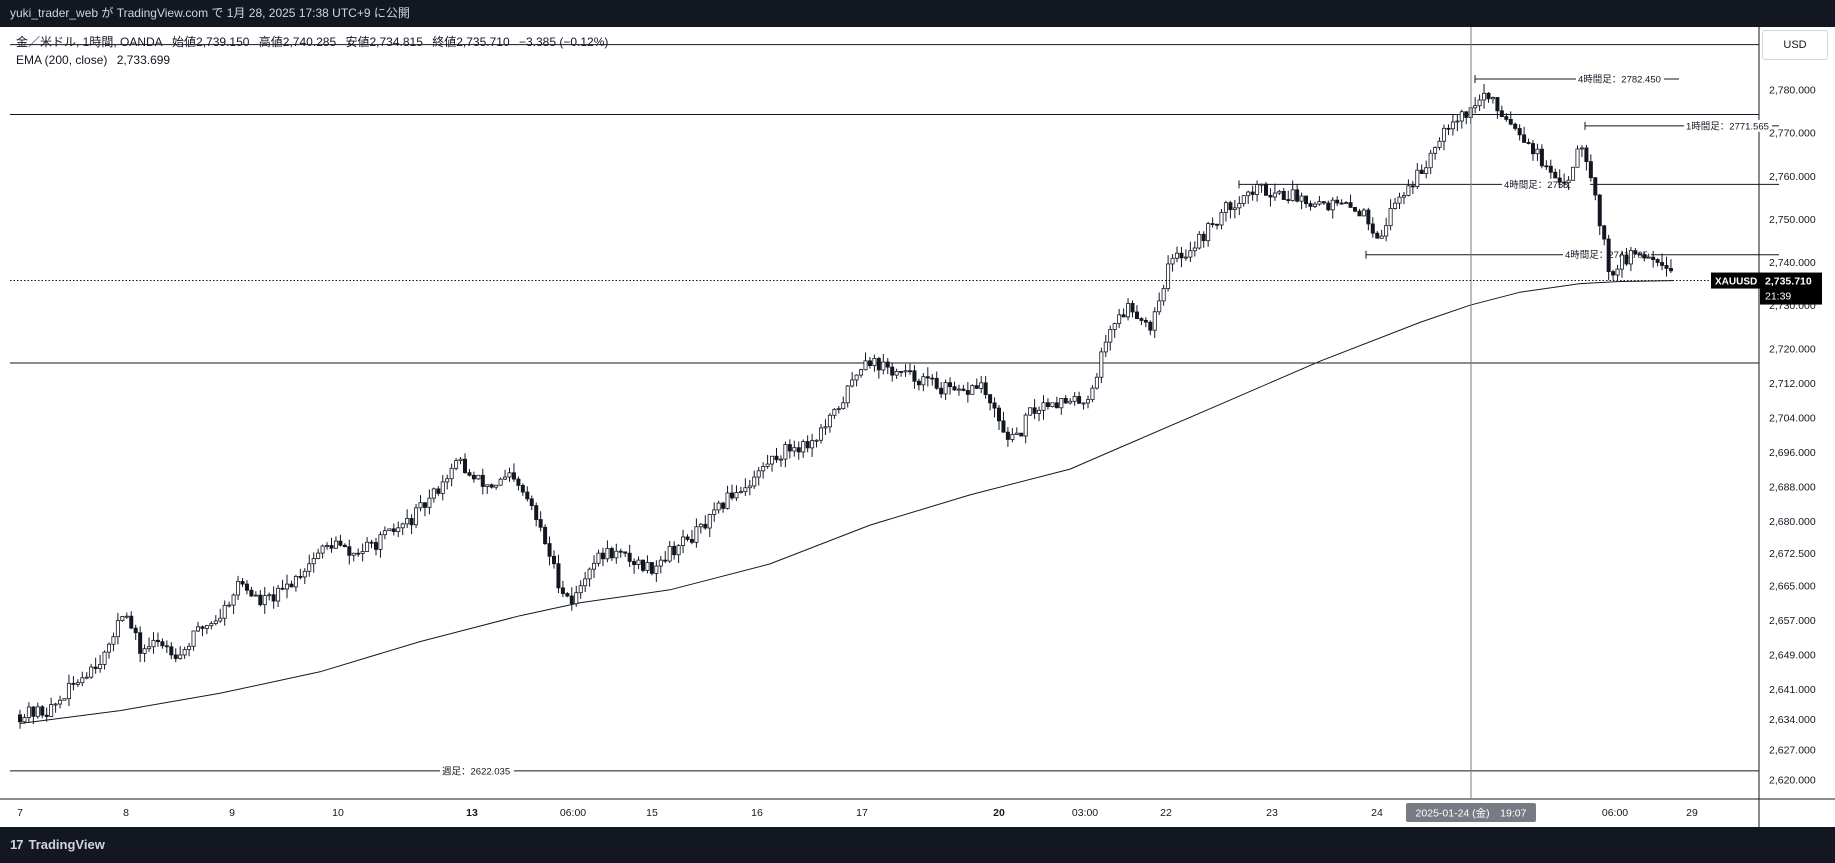  Describe the element at coordinates (297, 42) in the screenshot. I see `high-value: 高値2,740.285` at that location.